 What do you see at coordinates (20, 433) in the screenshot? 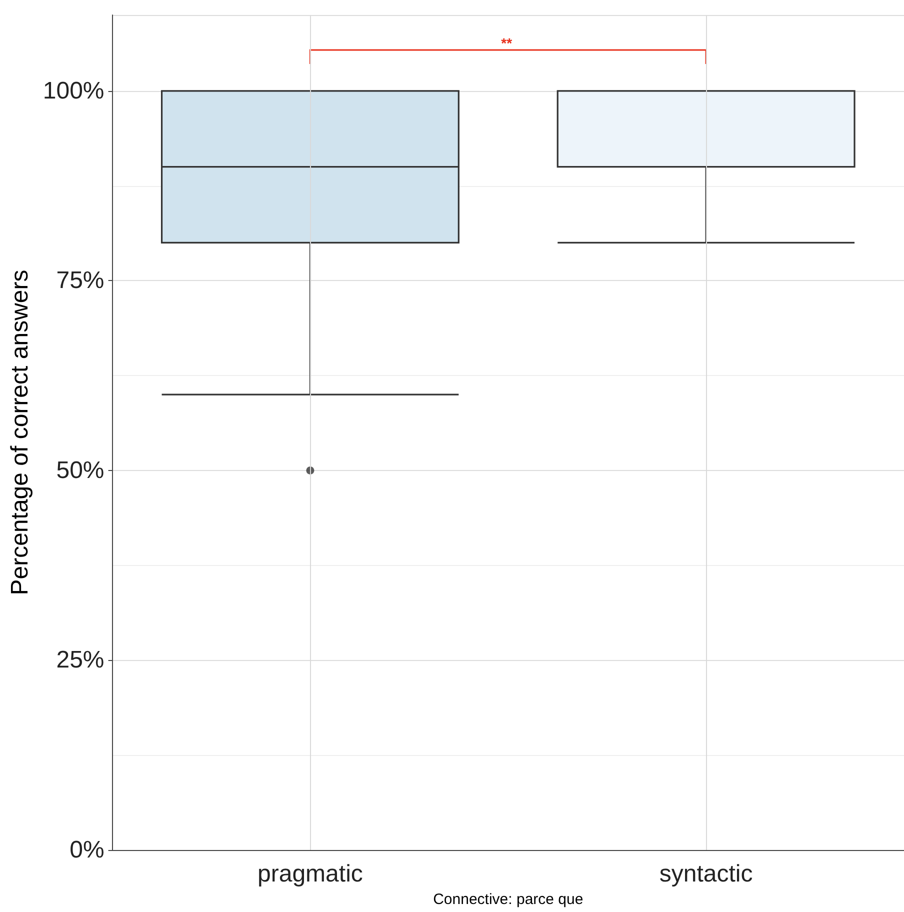
I see `y-axis-title: Percentage of correct answers` at bounding box center [20, 433].